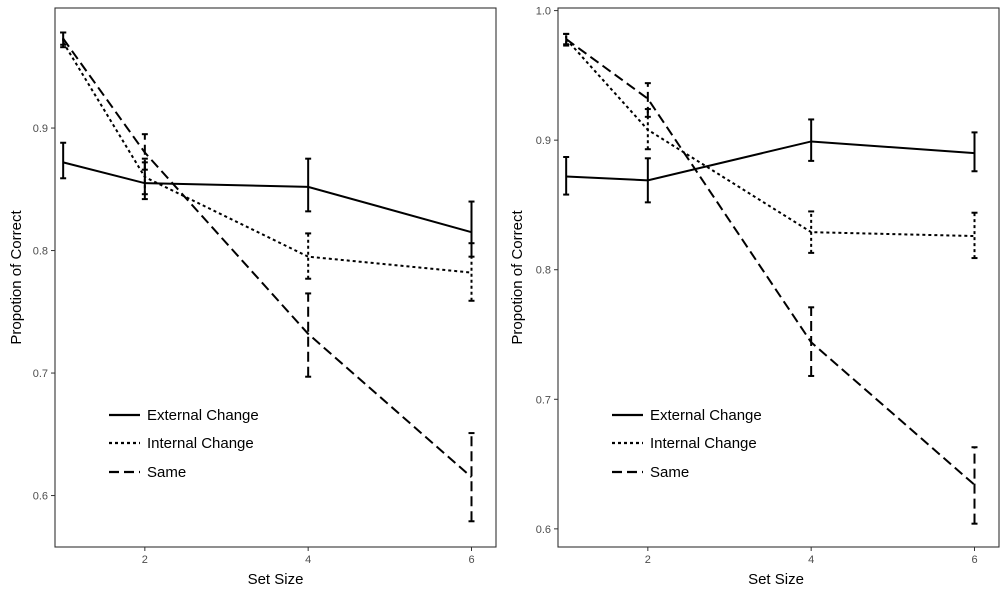 This screenshot has width=1005, height=592. I want to click on left-series-external-line, so click(267, 197).